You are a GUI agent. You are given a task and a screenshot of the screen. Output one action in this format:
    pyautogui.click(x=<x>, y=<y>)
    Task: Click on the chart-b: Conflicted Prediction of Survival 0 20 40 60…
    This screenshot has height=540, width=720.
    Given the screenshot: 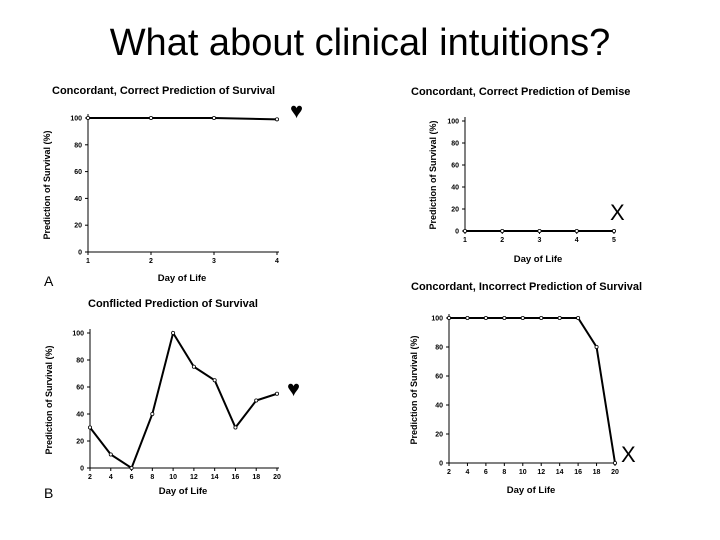 What is the action you would take?
    pyautogui.click(x=172, y=399)
    